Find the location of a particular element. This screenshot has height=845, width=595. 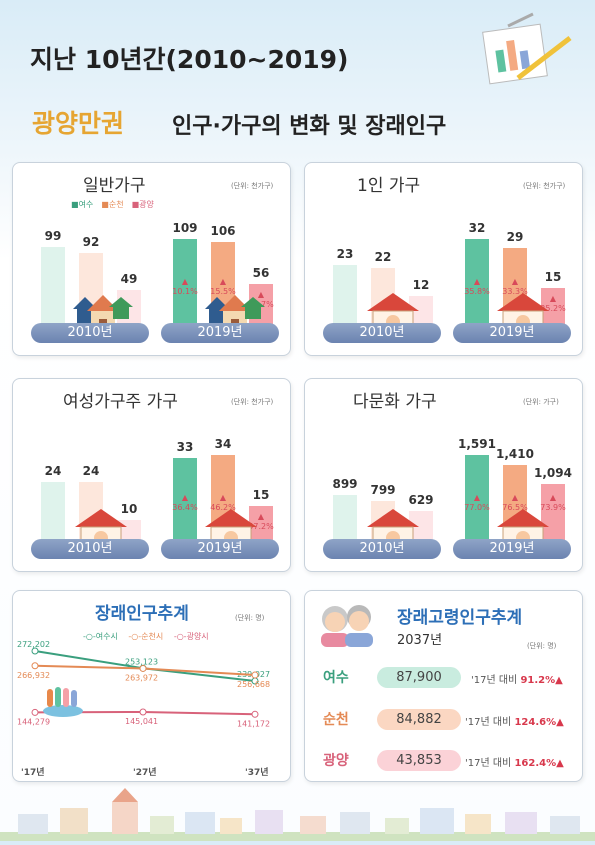

panel-title: 일반가구 is located at coordinates (114, 186).